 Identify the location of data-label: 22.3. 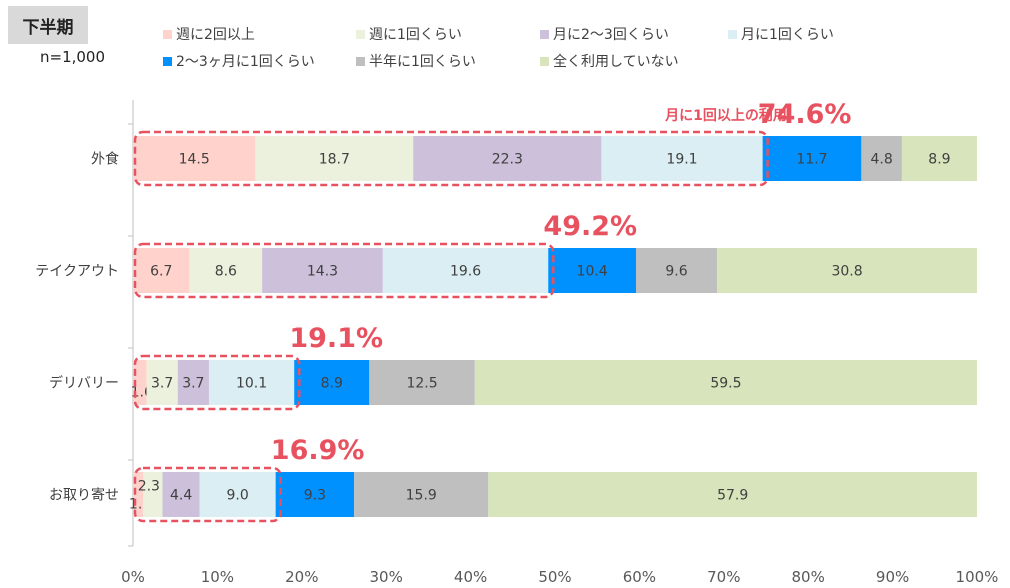
(507, 160).